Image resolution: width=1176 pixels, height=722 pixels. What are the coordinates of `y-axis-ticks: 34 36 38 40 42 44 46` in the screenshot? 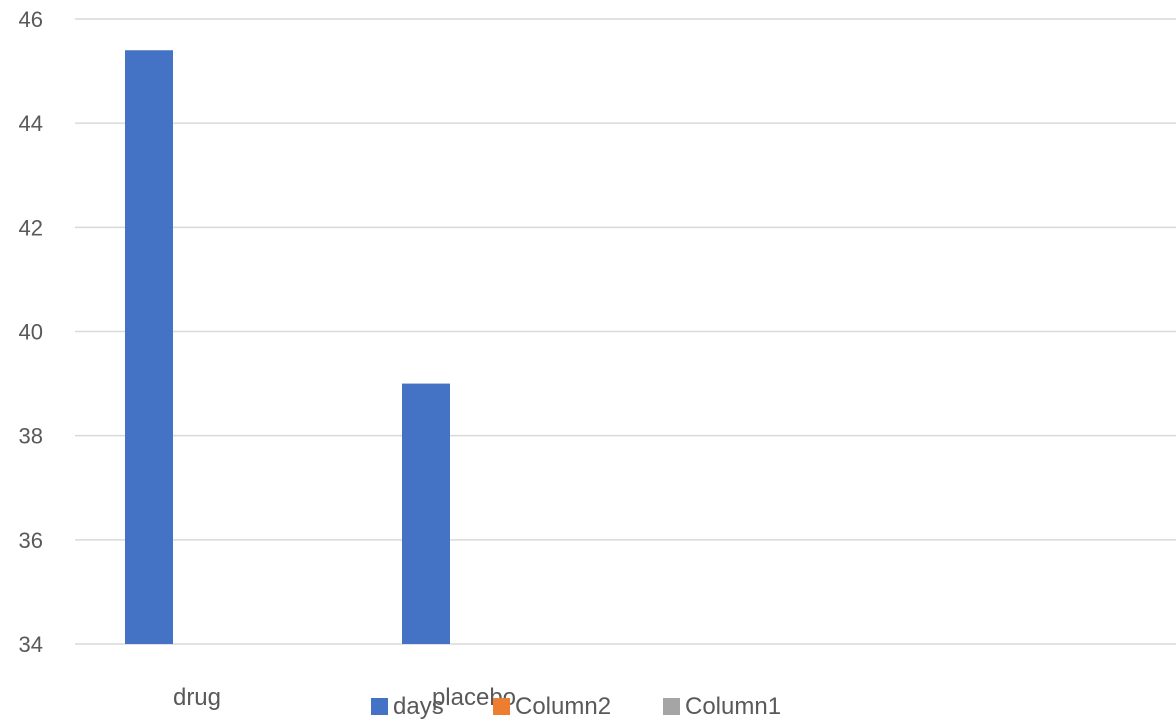 It's located at (31, 332).